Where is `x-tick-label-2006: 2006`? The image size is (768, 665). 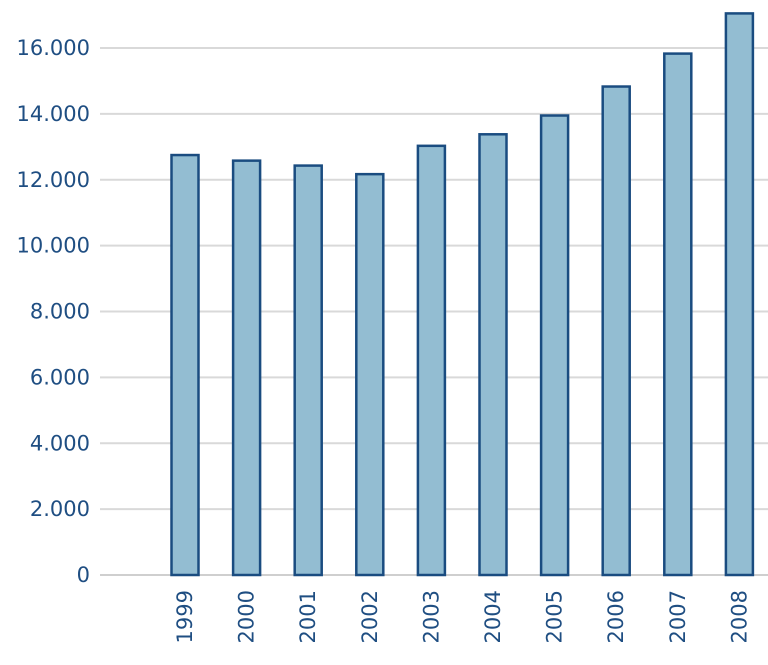
x-tick-label-2006: 2006 is located at coordinates (616, 616).